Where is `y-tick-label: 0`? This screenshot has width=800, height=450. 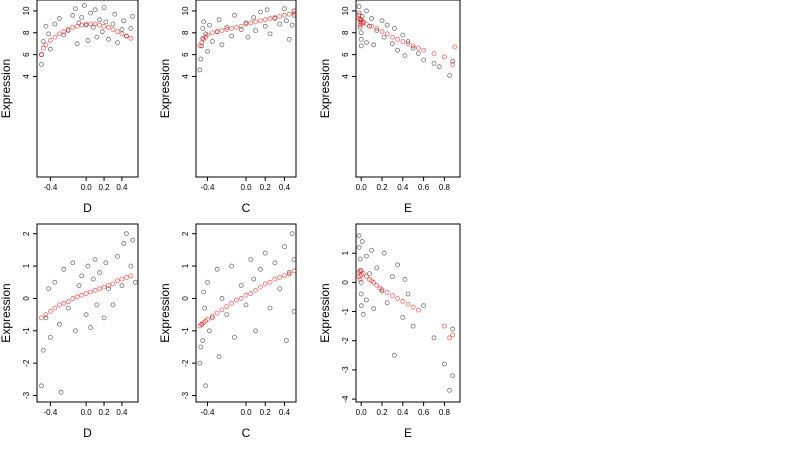 y-tick-label: 0 is located at coordinates (185, 298).